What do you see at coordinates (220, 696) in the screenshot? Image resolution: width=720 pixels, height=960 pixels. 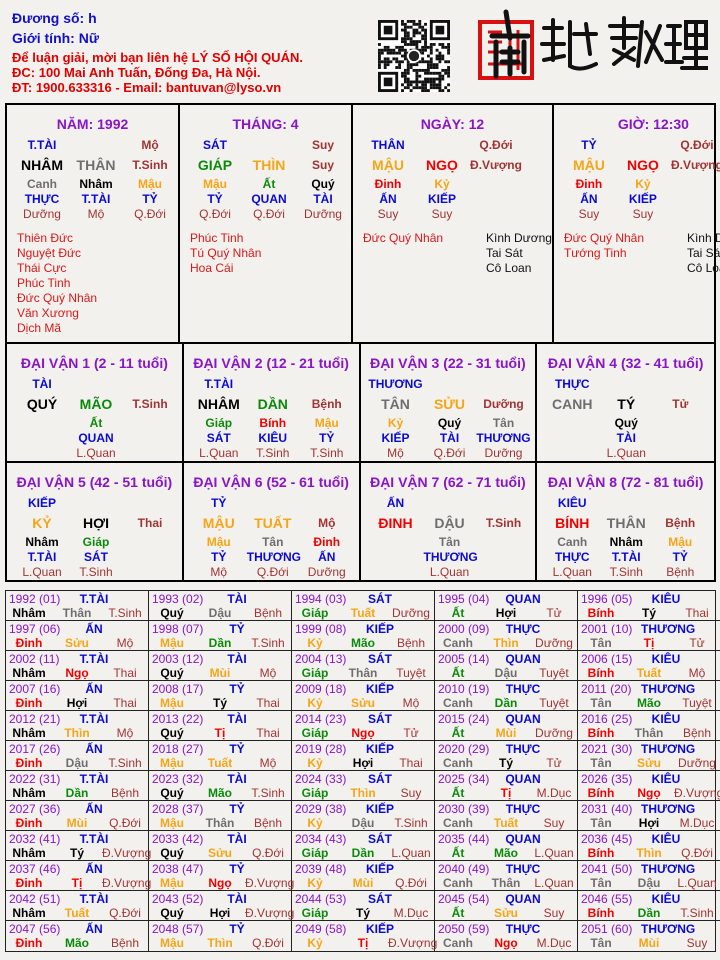 I see `year-cell: 2008 (17) TỶ Mậu Tý Thai` at bounding box center [220, 696].